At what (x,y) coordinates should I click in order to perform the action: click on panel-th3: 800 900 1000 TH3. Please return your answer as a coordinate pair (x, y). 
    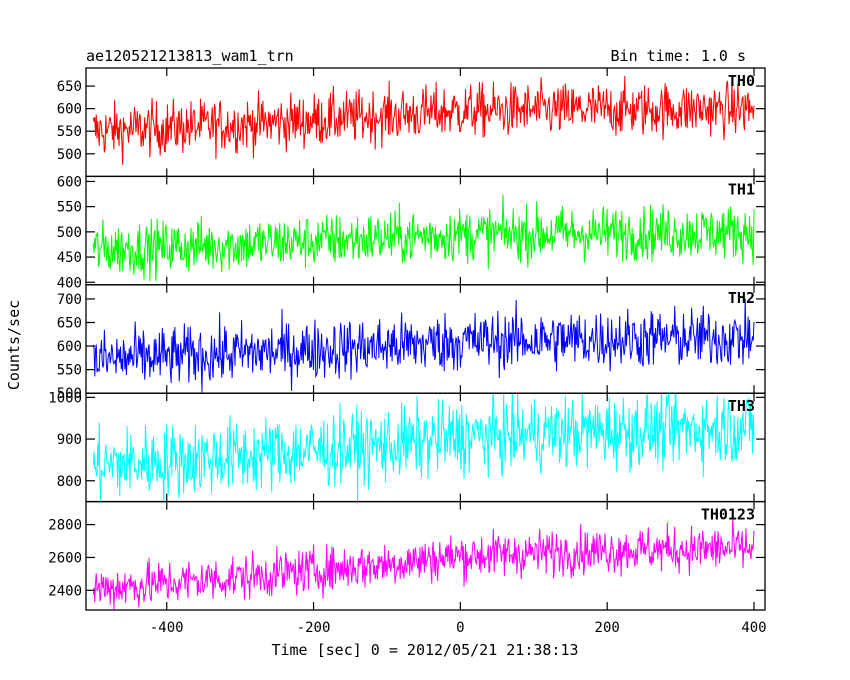
    Looking at the image, I should click on (407, 446).